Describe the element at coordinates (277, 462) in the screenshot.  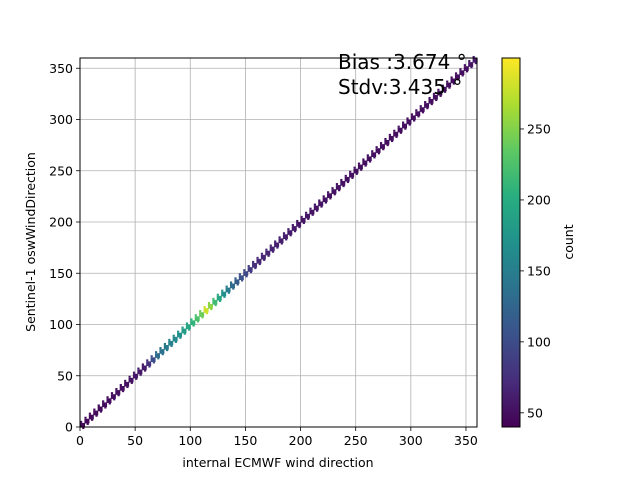
I see `x-axis-label: internal ECMWF wind direction` at that location.